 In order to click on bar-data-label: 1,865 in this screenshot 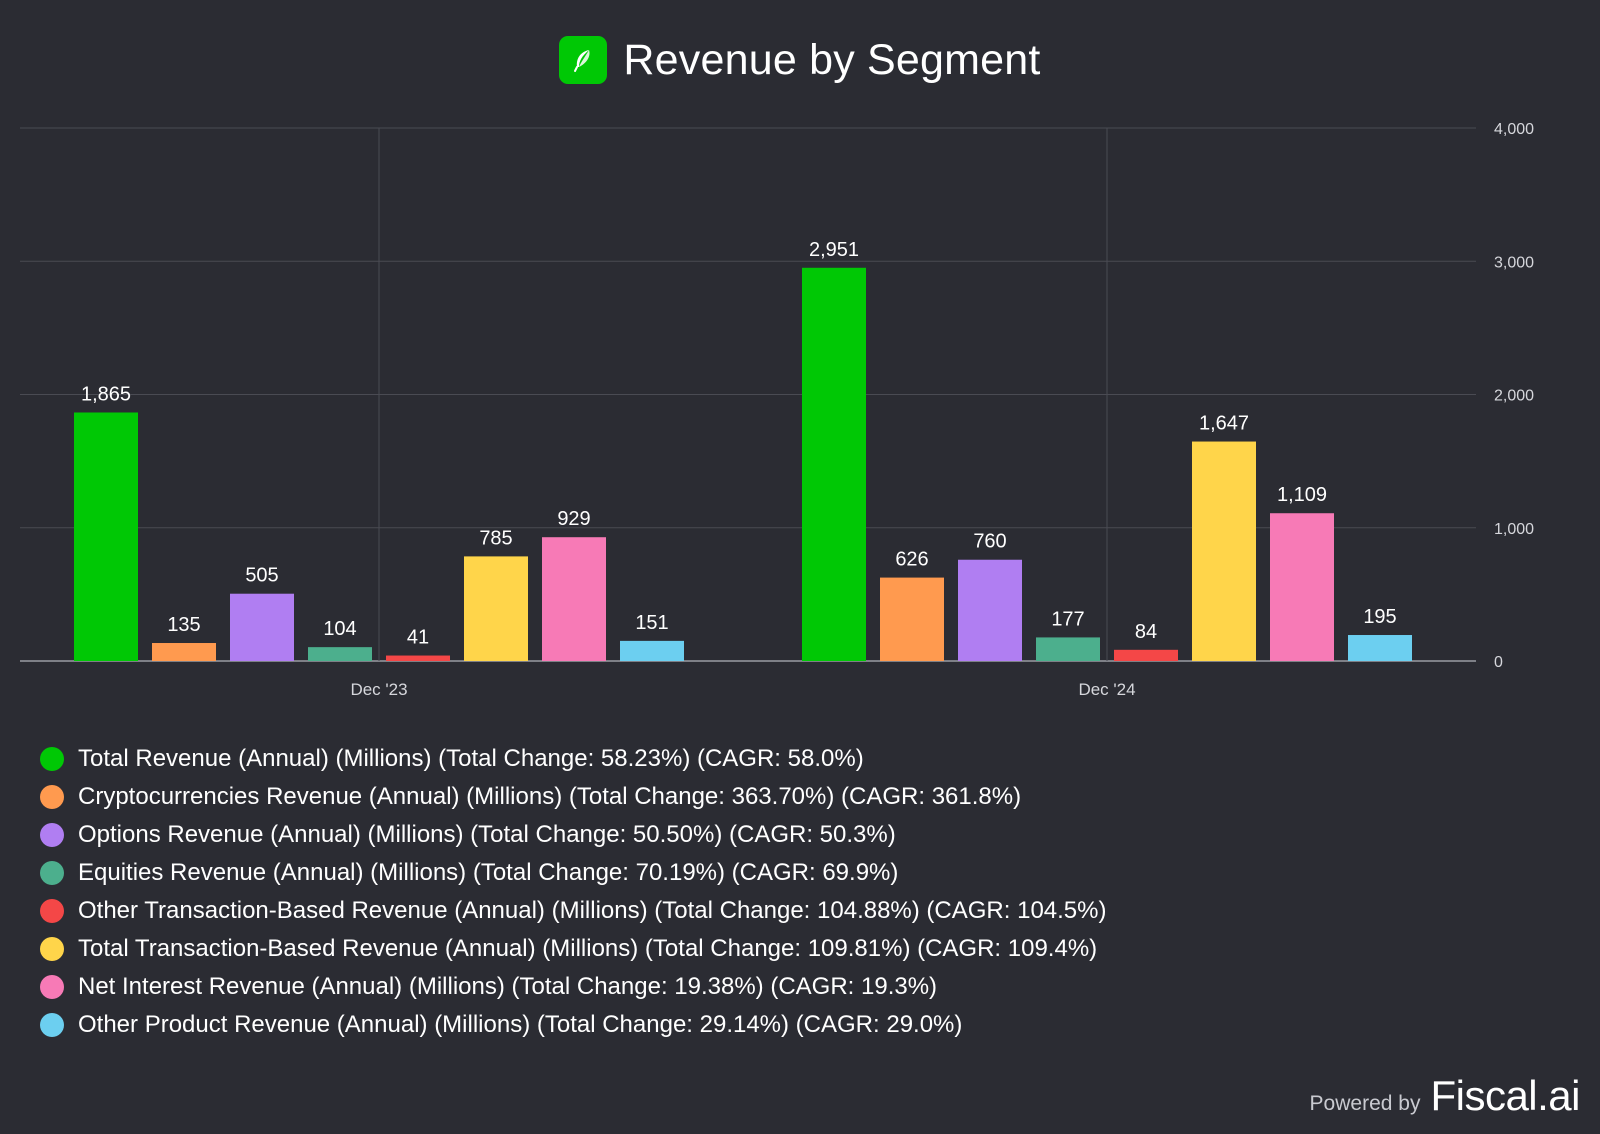, I will do `click(106, 394)`.